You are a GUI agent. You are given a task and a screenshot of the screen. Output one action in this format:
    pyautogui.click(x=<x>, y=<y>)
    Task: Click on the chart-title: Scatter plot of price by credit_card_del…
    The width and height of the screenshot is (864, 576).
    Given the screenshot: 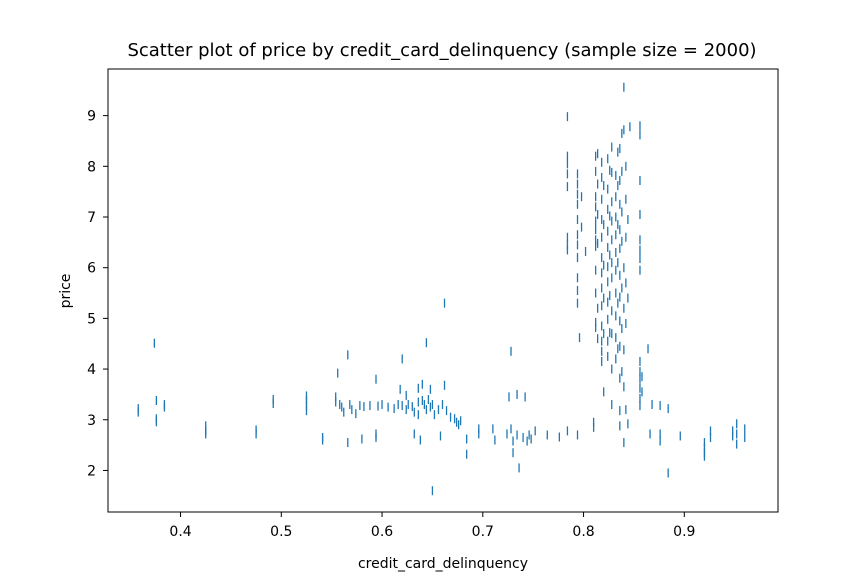 What is the action you would take?
    pyautogui.click(x=441, y=50)
    